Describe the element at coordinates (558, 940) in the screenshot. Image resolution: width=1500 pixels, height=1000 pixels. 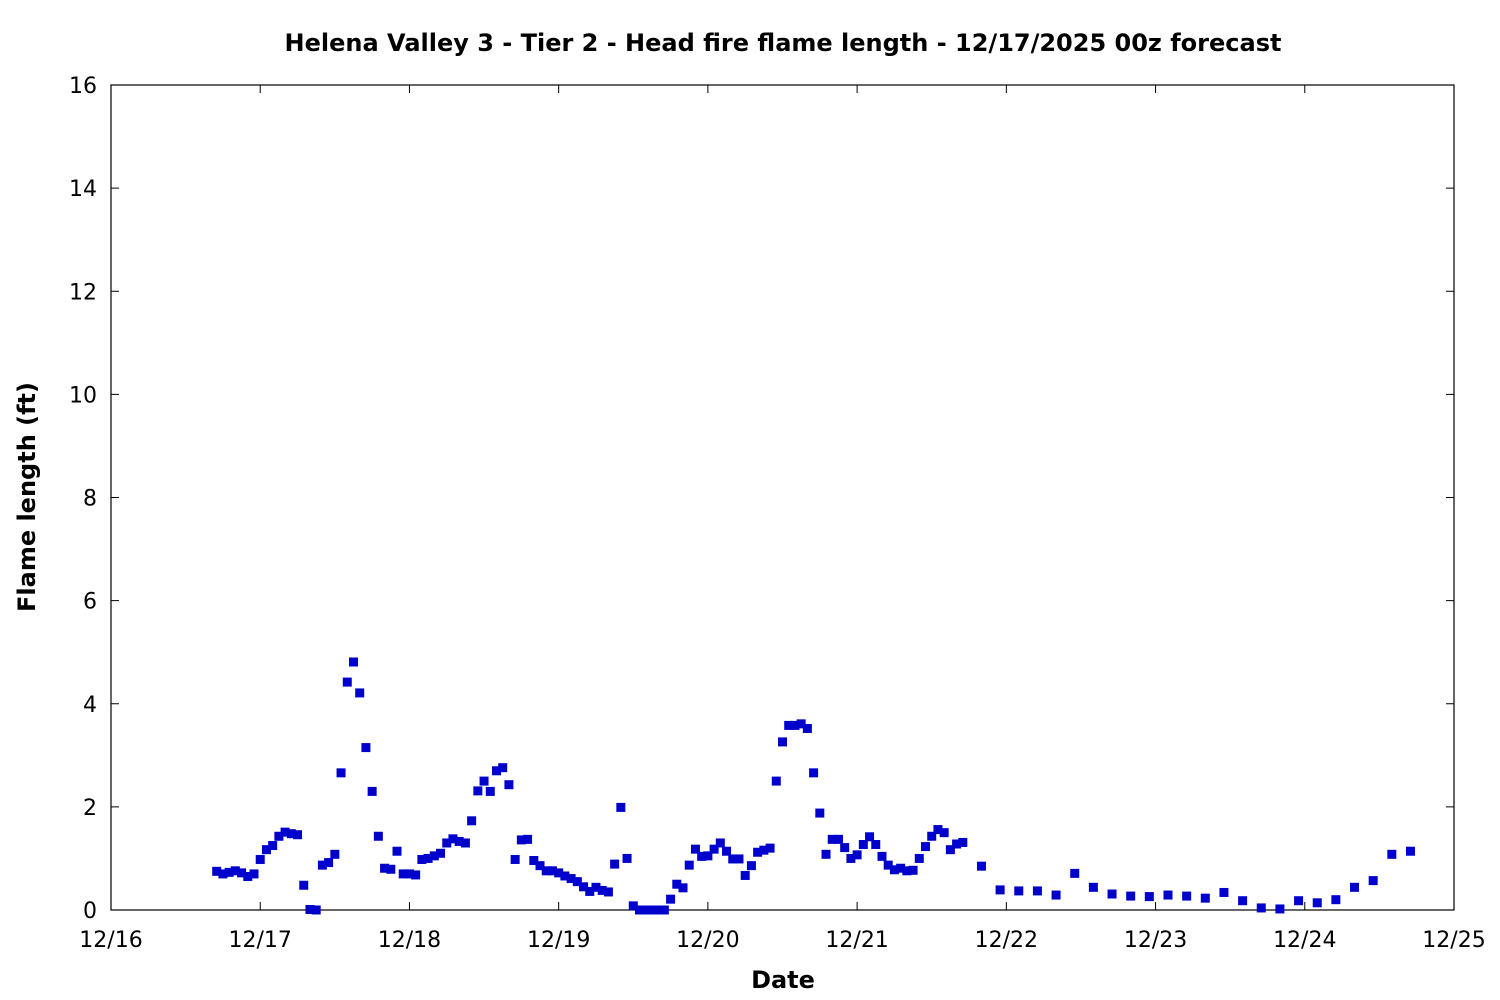
I see `x-tick-label: 12/19` at that location.